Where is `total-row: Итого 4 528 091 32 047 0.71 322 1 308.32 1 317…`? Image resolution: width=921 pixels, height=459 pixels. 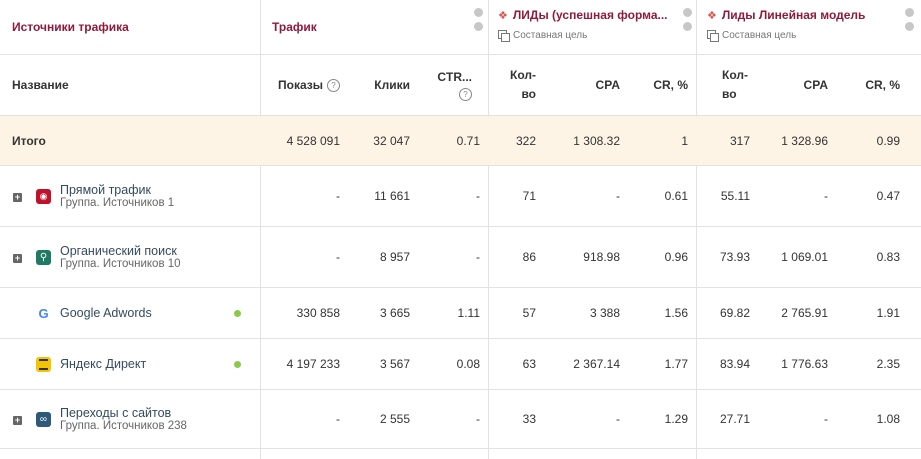
total-row: Итого 4 528 091 32 047 0.71 322 1 308.32 1 317… is located at coordinates (460, 141).